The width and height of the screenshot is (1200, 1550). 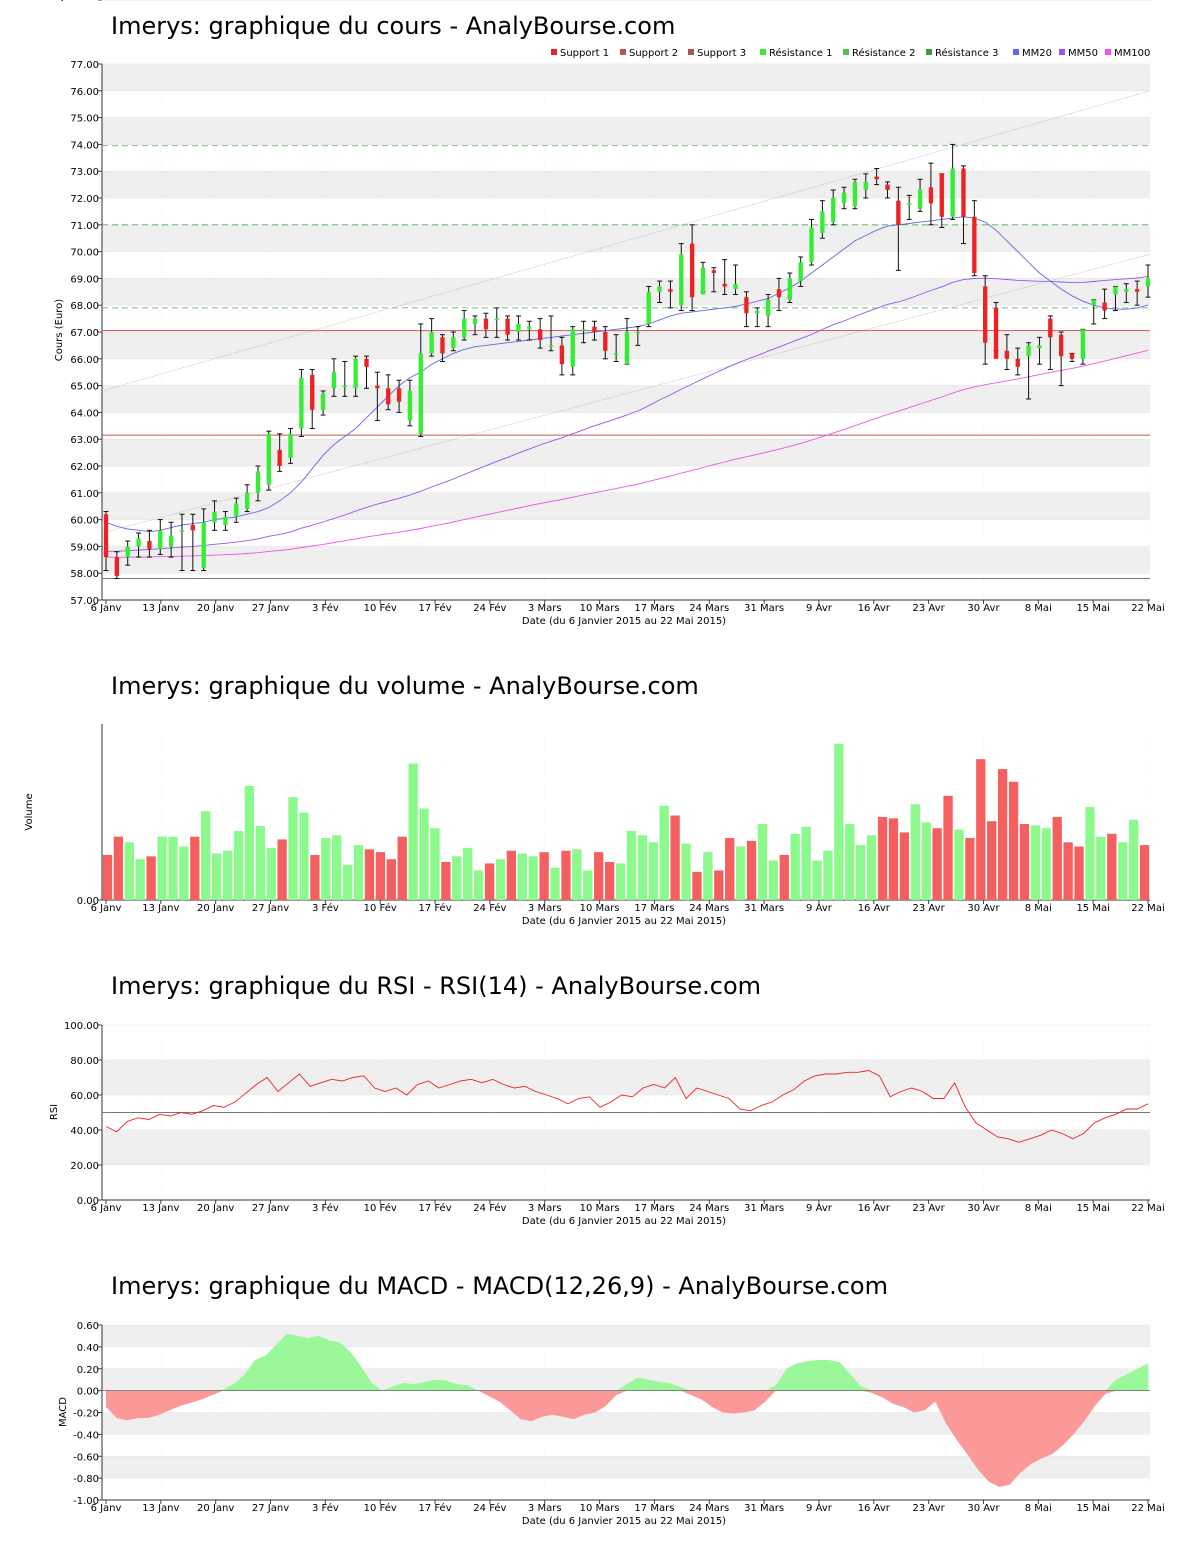 I want to click on y-tick-label: 65.00, so click(x=84, y=387).